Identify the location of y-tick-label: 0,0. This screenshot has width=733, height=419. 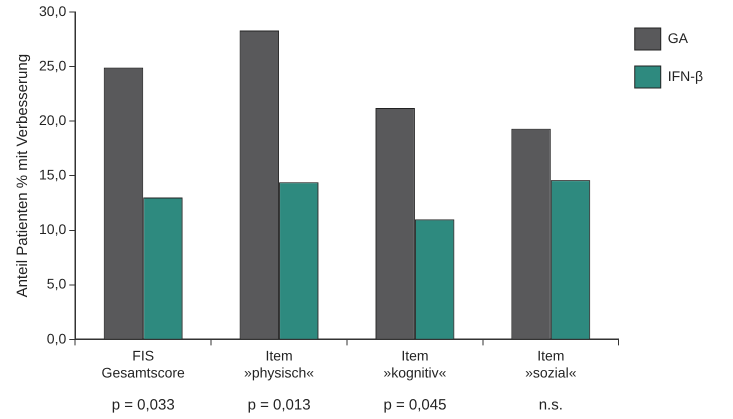
(56, 338).